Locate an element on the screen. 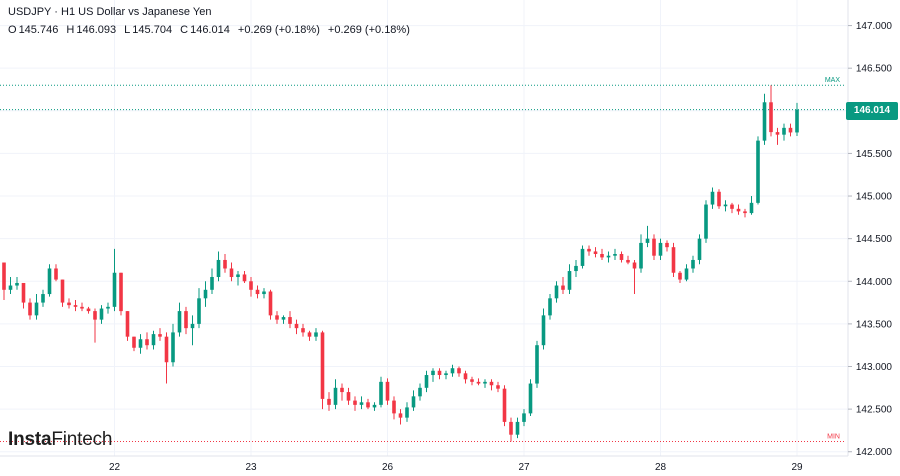 Image resolution: width=900 pixels, height=476 pixels. logo-text-fintech: Fintech is located at coordinates (82, 439).